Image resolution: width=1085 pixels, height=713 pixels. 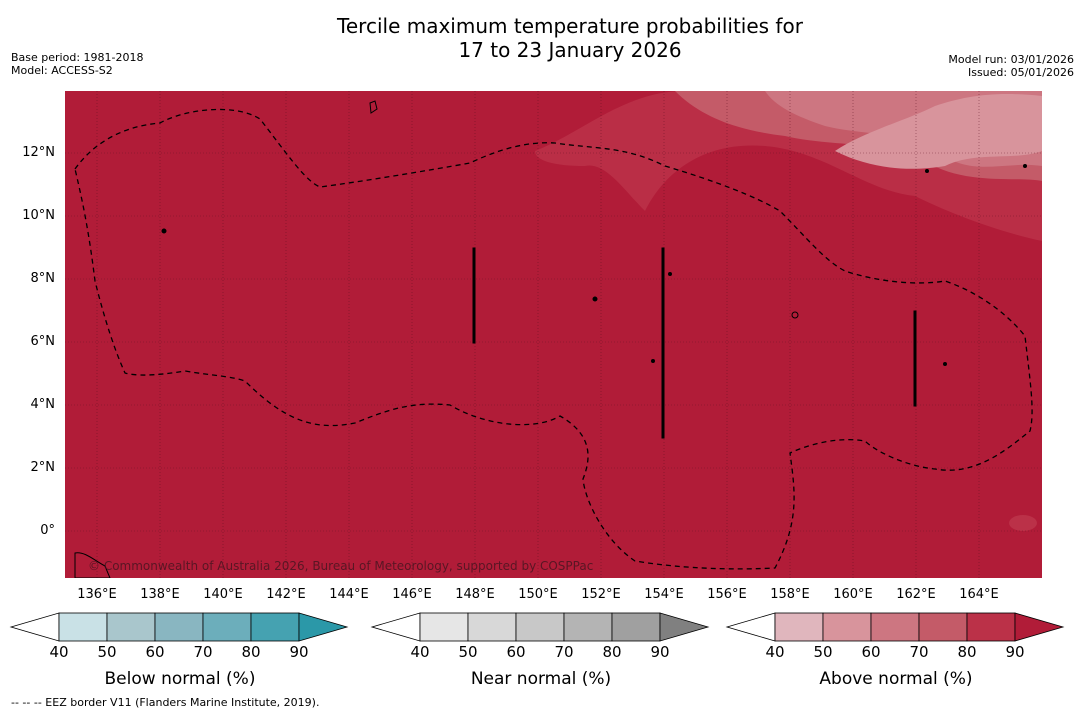 What do you see at coordinates (1020, 72) in the screenshot?
I see `issued-date: Issued: 05/01/2026` at bounding box center [1020, 72].